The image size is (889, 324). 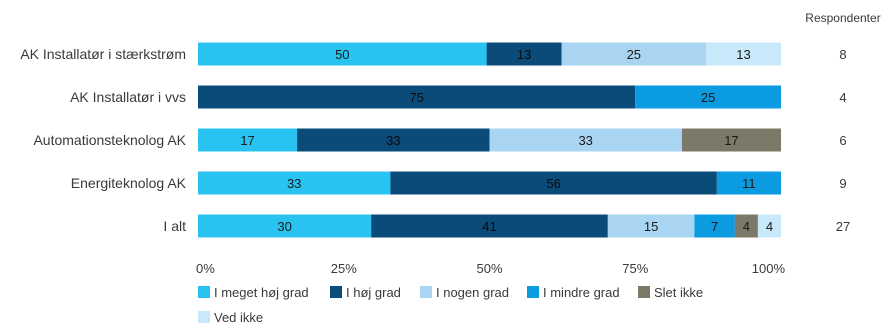 I want to click on data-label-ak-installator-i-staerkstrom-i-nogen-grad: 25, so click(x=634, y=54).